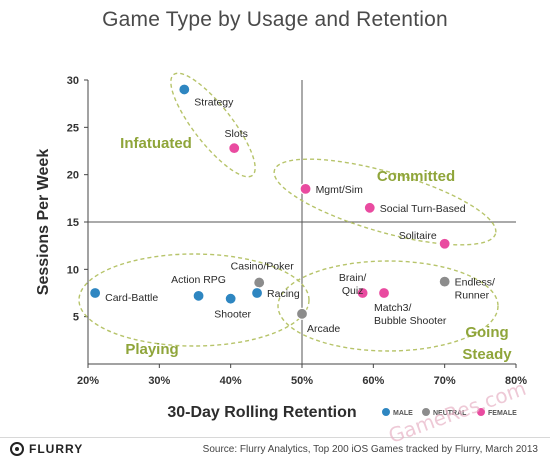  I want to click on data-label: Endless/Runner, so click(475, 289).